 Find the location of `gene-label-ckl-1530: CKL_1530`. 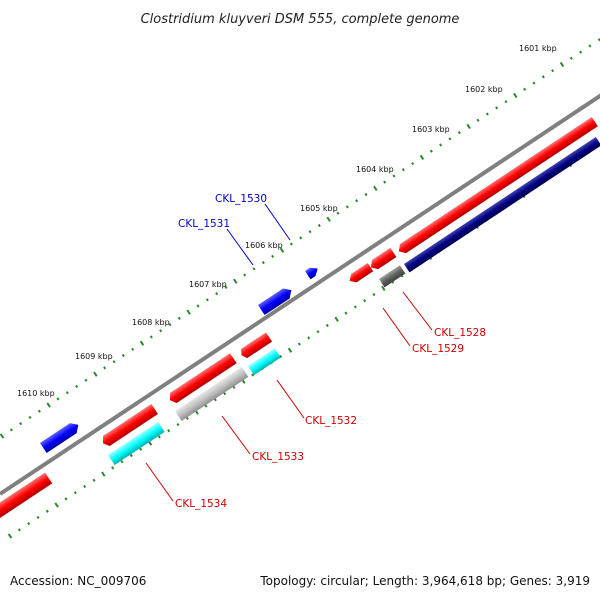

gene-label-ckl-1530: CKL_1530 is located at coordinates (241, 199).